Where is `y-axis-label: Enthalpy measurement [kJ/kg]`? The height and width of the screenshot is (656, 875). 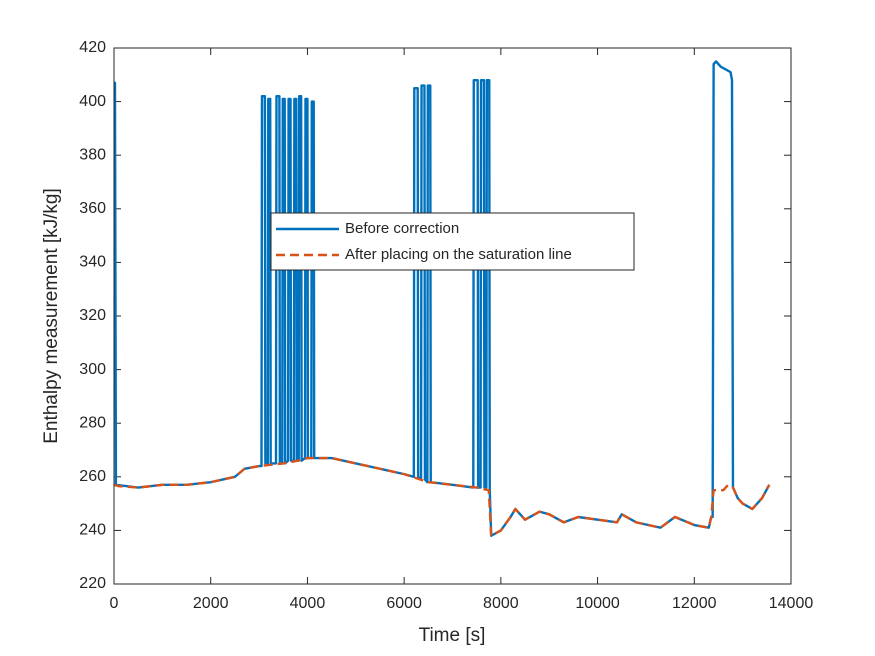
y-axis-label: Enthalpy measurement [kJ/kg] is located at coordinates (51, 316).